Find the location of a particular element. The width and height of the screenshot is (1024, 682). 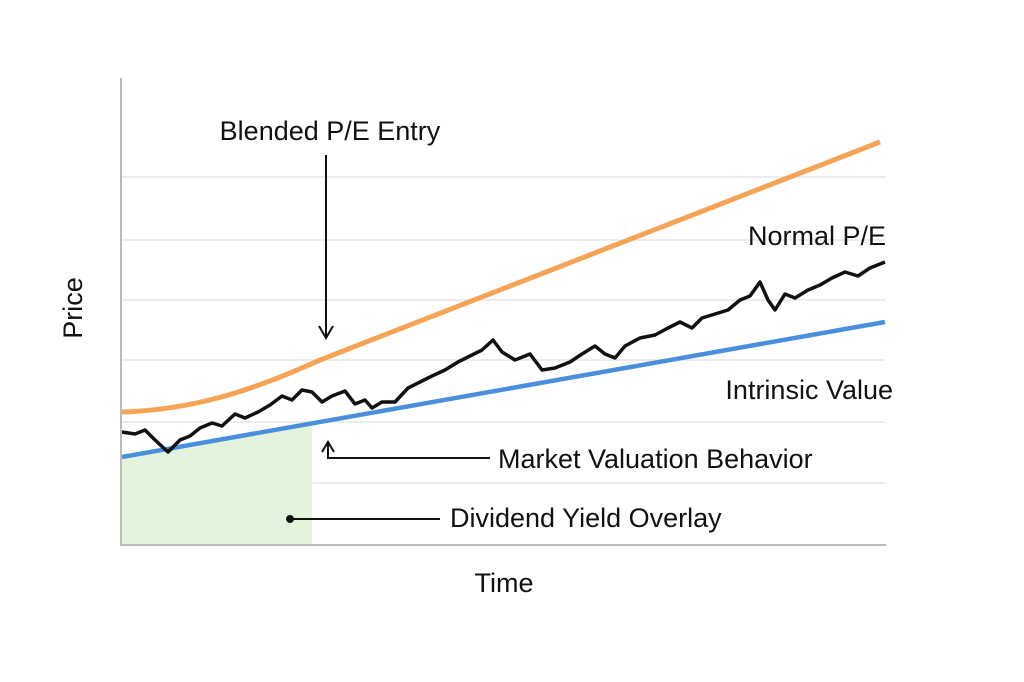

annotation: Dividend Yield Overlay is located at coordinates (586, 518).